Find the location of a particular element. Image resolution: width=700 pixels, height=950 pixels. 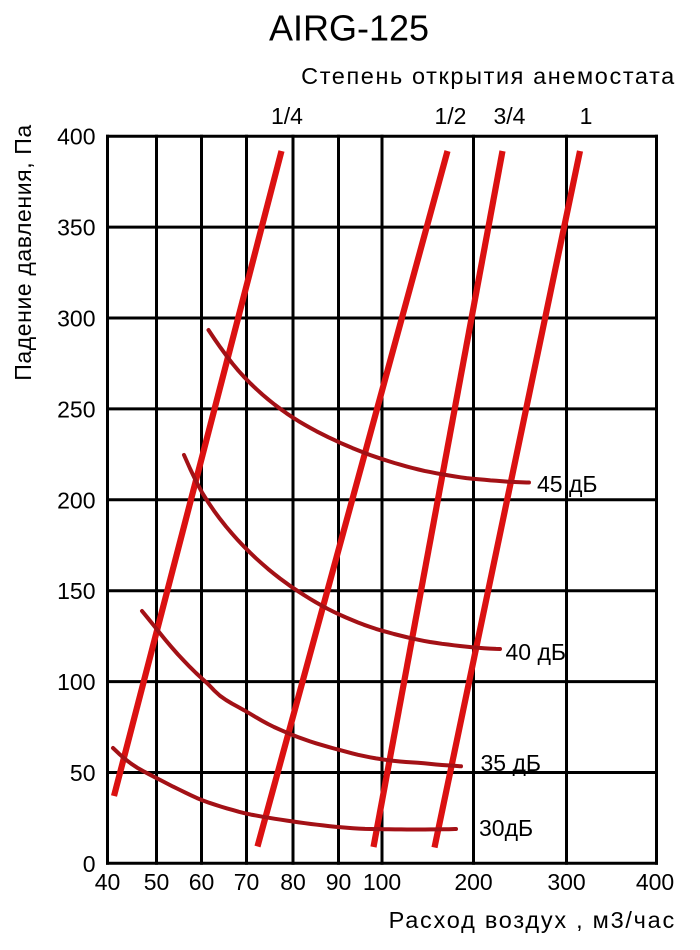

svg-text: 40 is located at coordinates (108, 882).